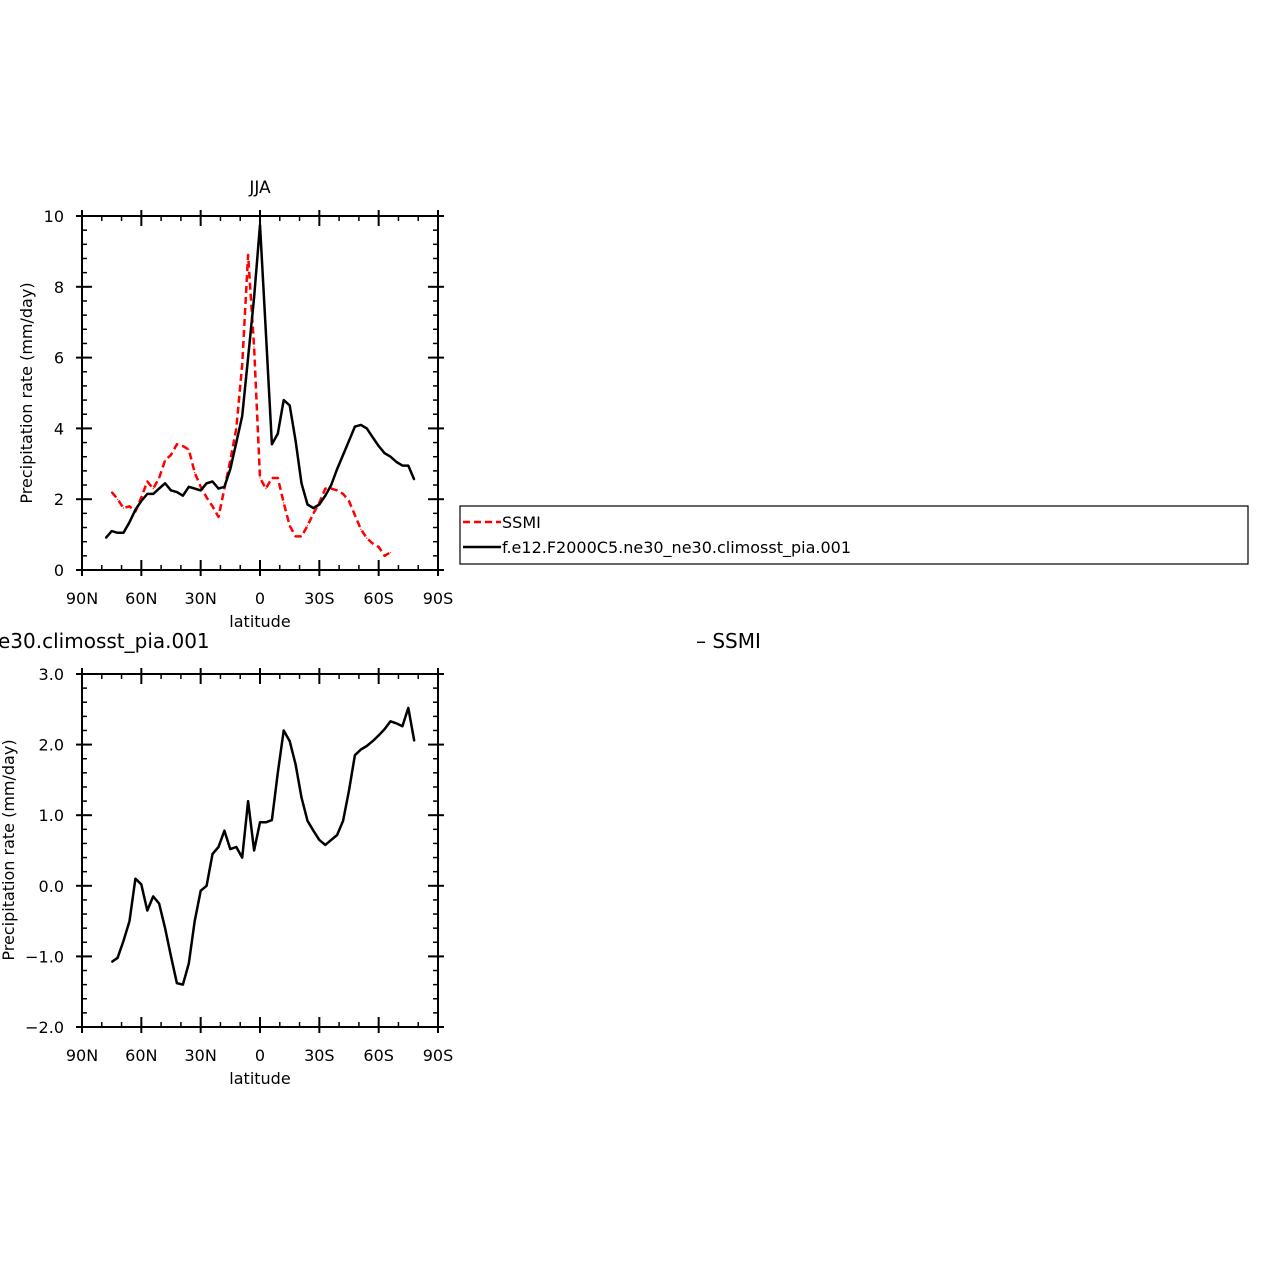 The width and height of the screenshot is (1267, 1263). What do you see at coordinates (51, 745) in the screenshot?
I see `bottom-y-tick-label: 2.0` at bounding box center [51, 745].